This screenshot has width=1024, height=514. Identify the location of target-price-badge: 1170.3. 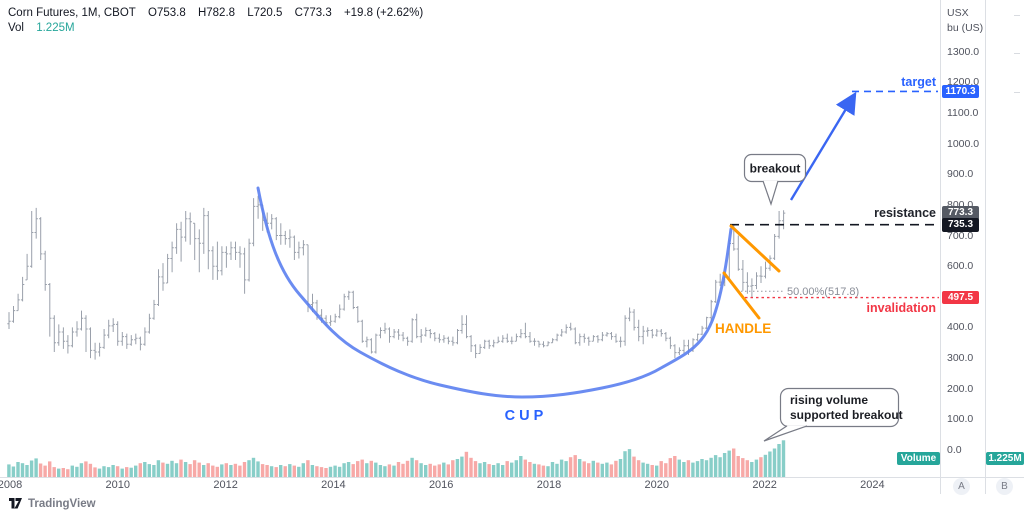
(960, 91).